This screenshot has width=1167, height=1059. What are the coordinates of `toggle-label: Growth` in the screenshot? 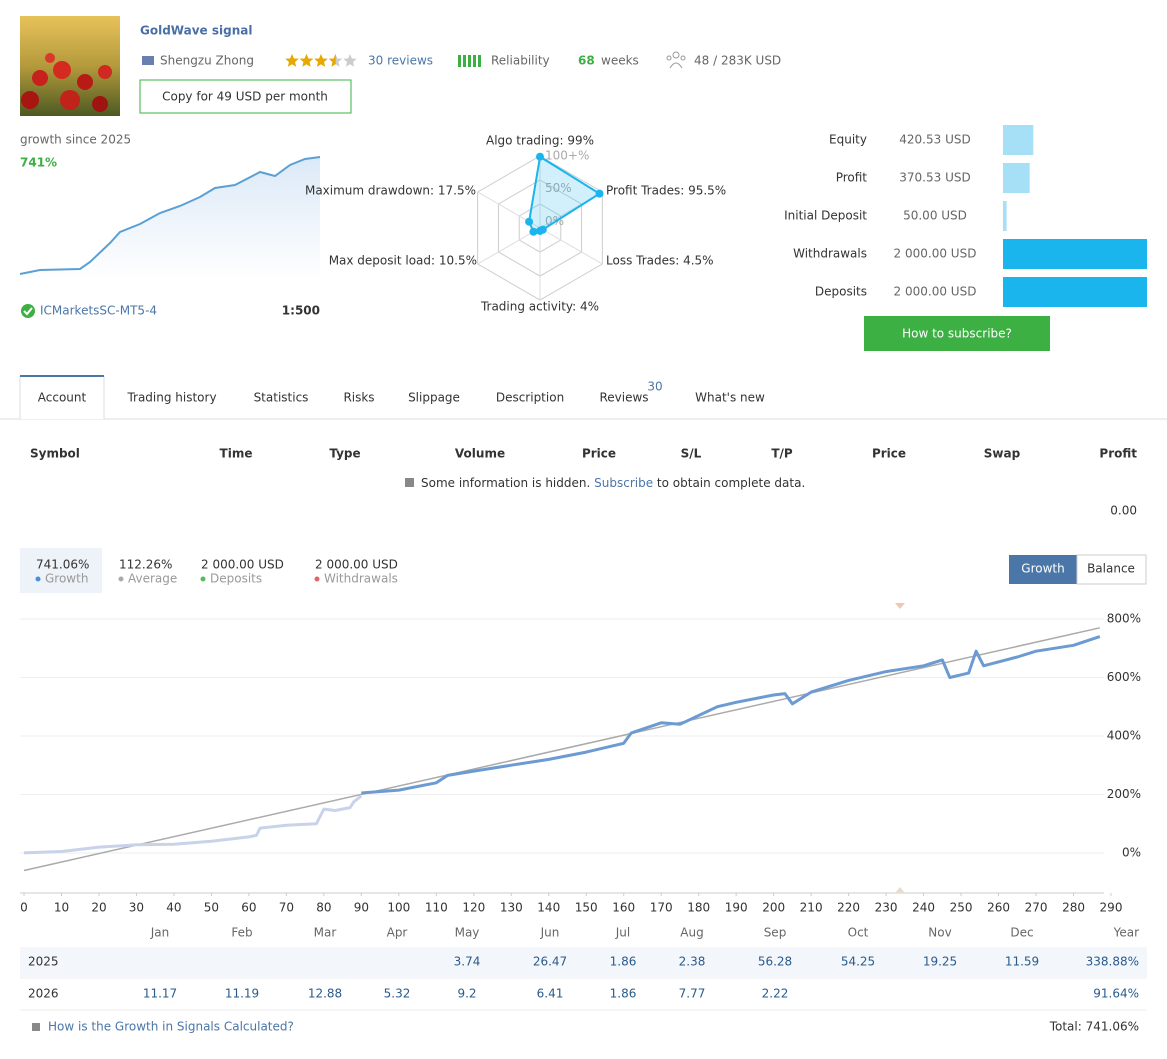 It's located at (1042, 569).